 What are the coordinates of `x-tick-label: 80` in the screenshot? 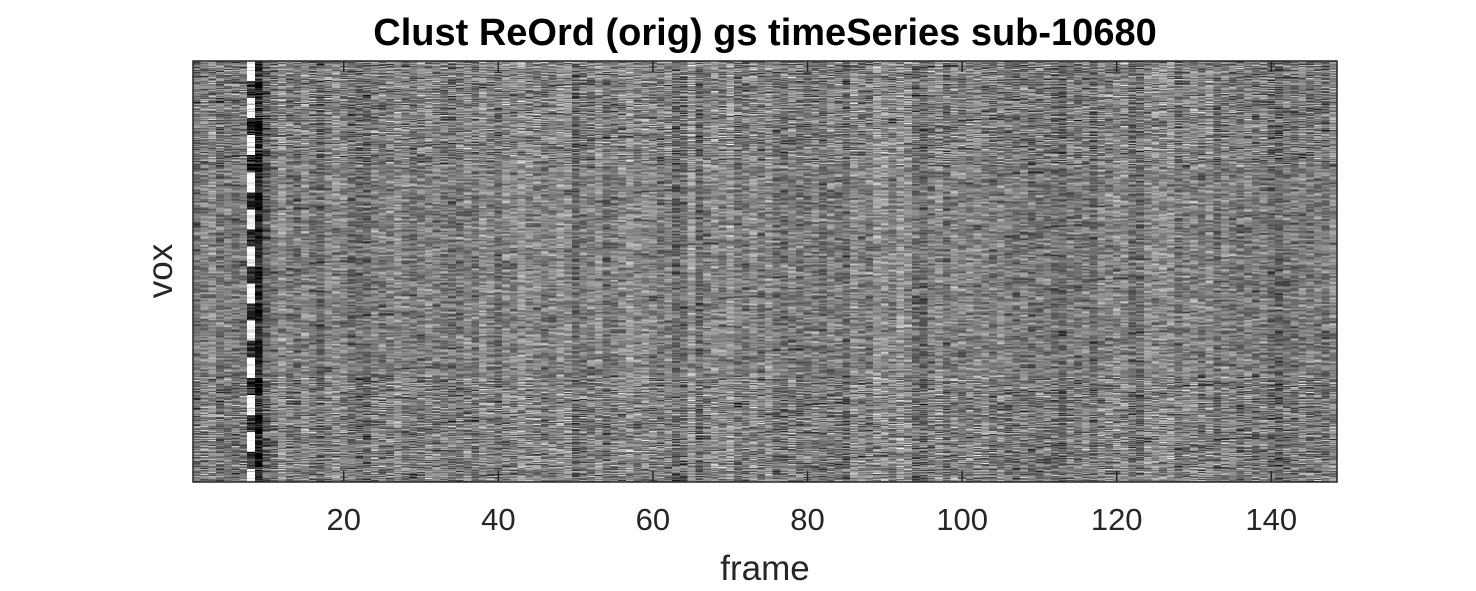 It's located at (807, 519).